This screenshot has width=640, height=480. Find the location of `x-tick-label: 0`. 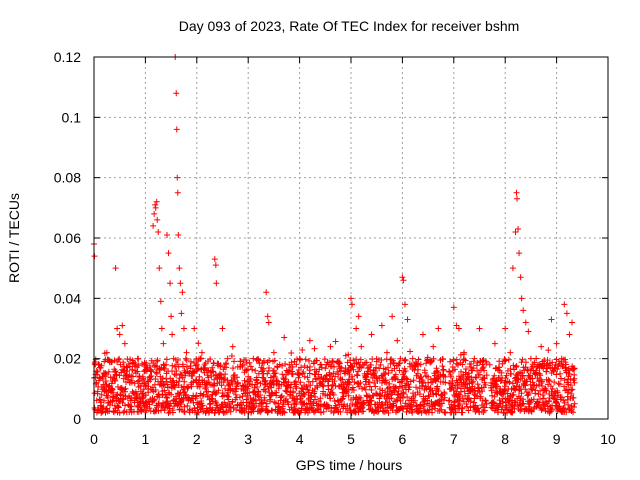

x-tick-label: 0 is located at coordinates (94, 439).